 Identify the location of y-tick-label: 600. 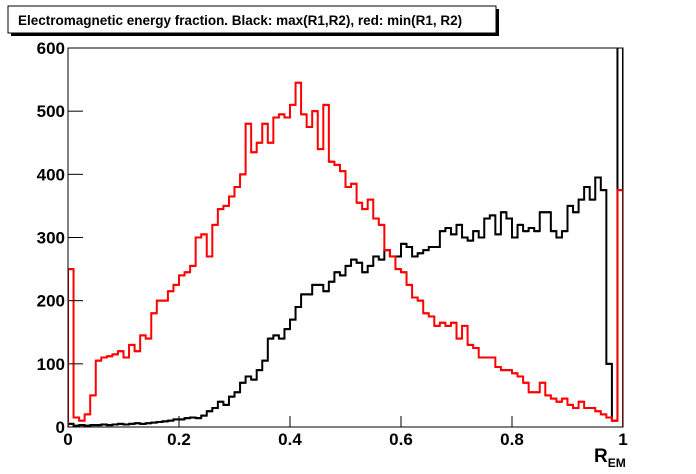
(51, 48).